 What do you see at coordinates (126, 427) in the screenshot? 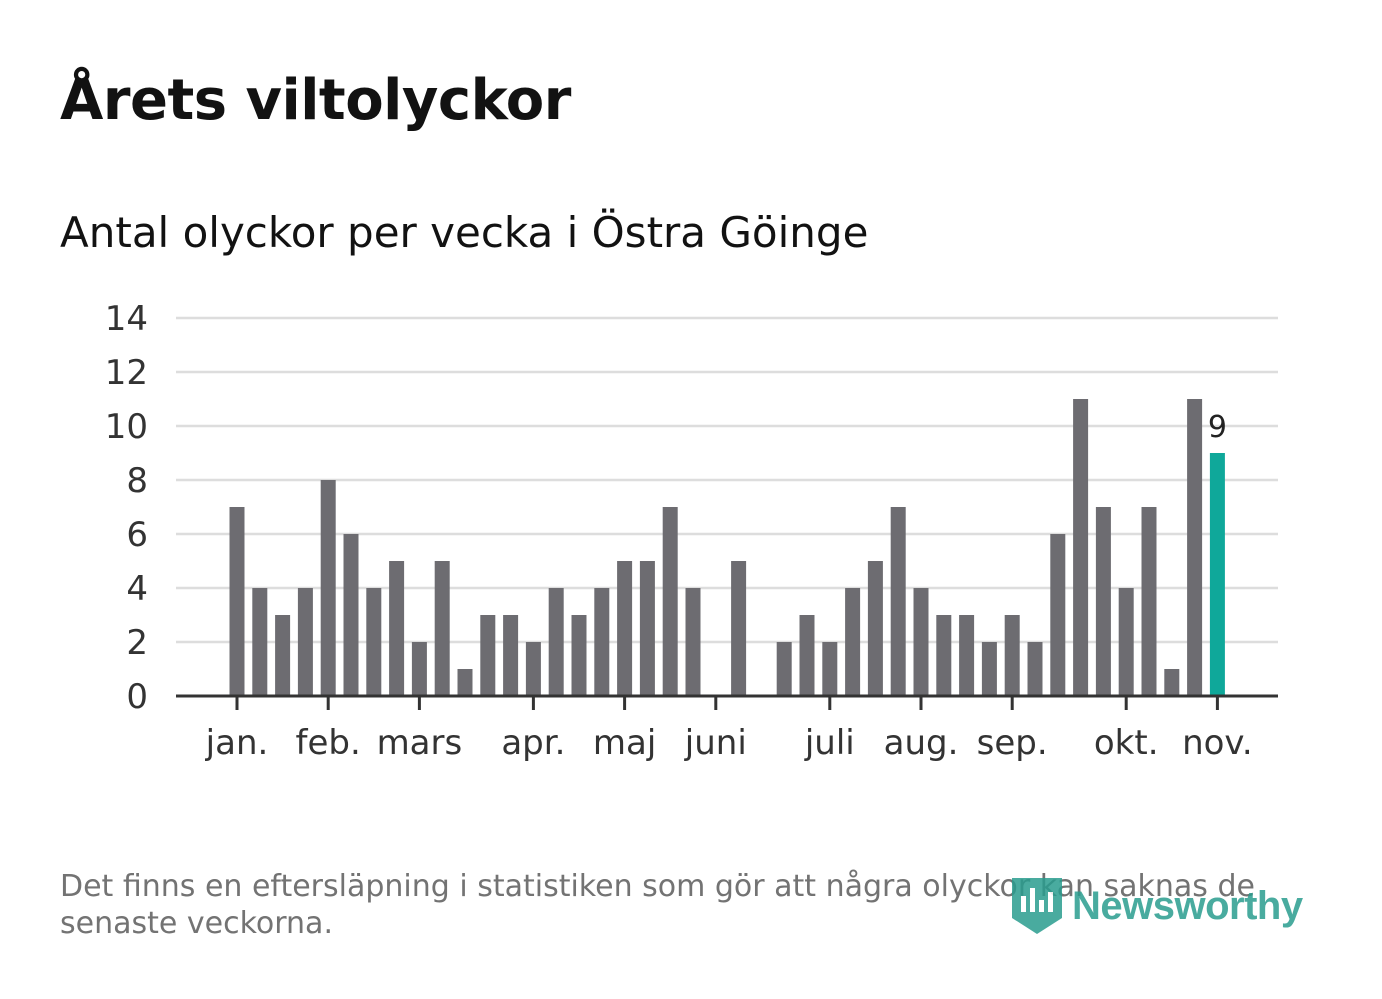
I see `y-tick-label: 10` at bounding box center [126, 427].